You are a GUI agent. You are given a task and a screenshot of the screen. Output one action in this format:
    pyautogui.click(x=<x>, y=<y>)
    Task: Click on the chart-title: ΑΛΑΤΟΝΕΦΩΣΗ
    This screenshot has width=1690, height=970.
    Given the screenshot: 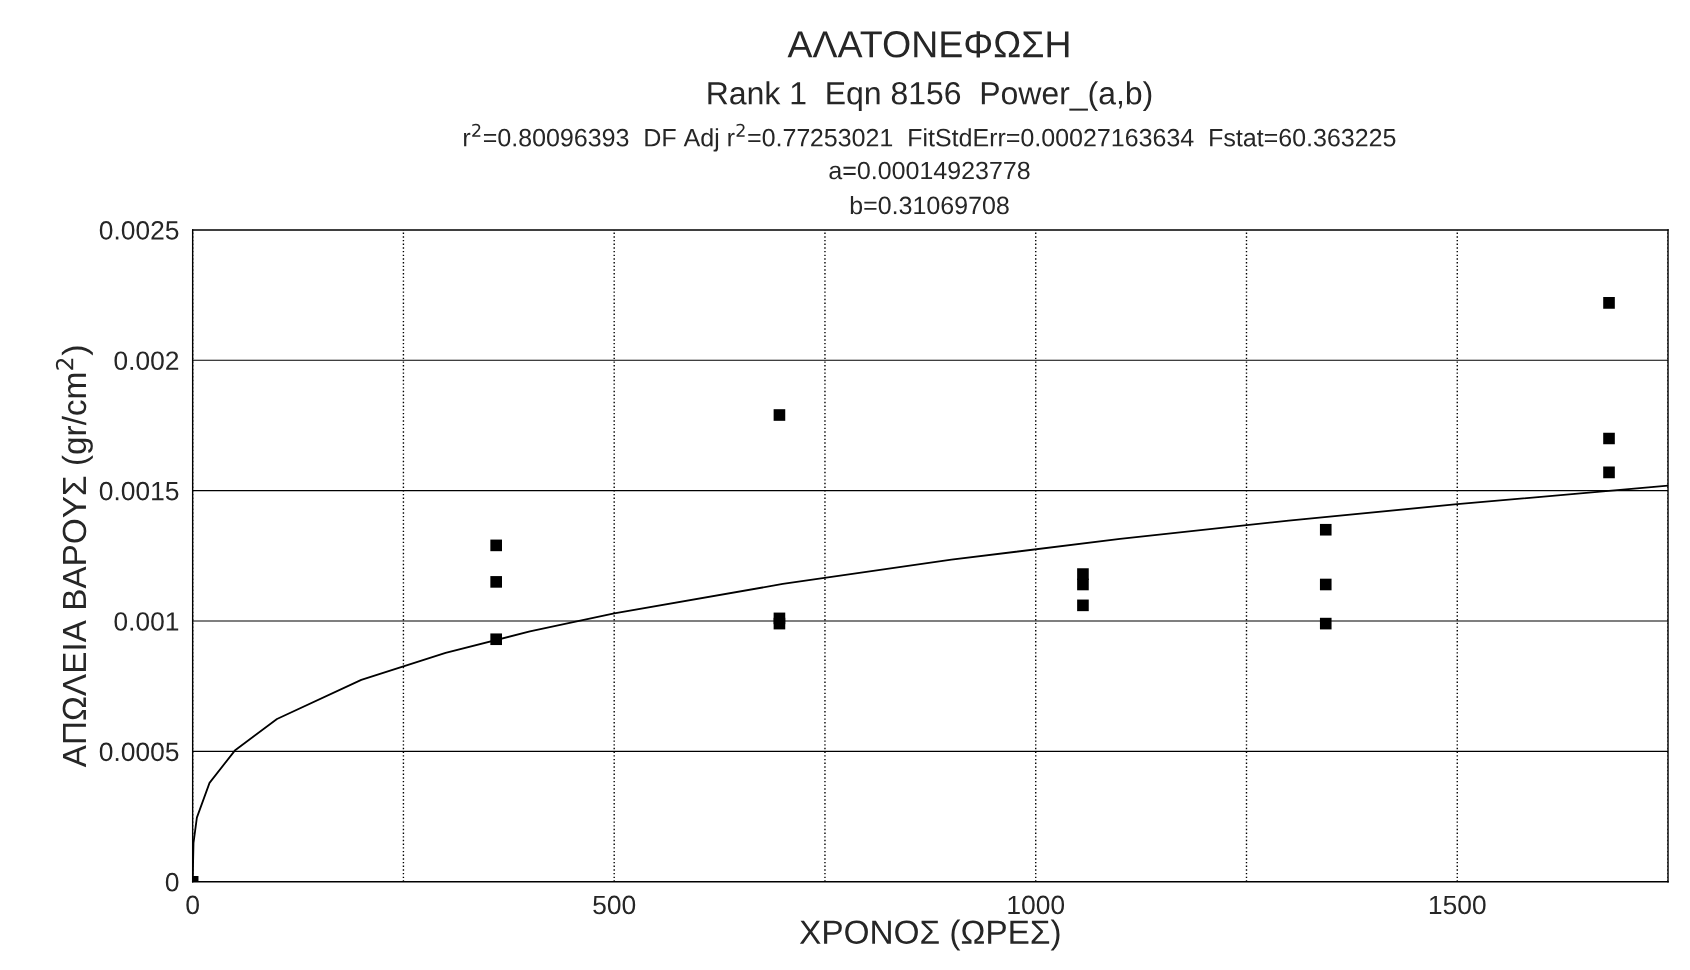 What is the action you would take?
    pyautogui.click(x=928, y=44)
    